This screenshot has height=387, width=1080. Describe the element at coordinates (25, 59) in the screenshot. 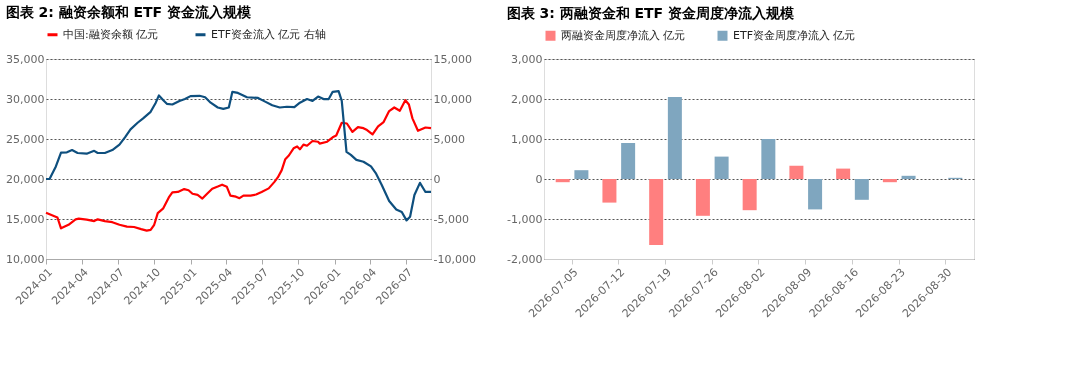

I see `y-tick-label: 35,000` at that location.